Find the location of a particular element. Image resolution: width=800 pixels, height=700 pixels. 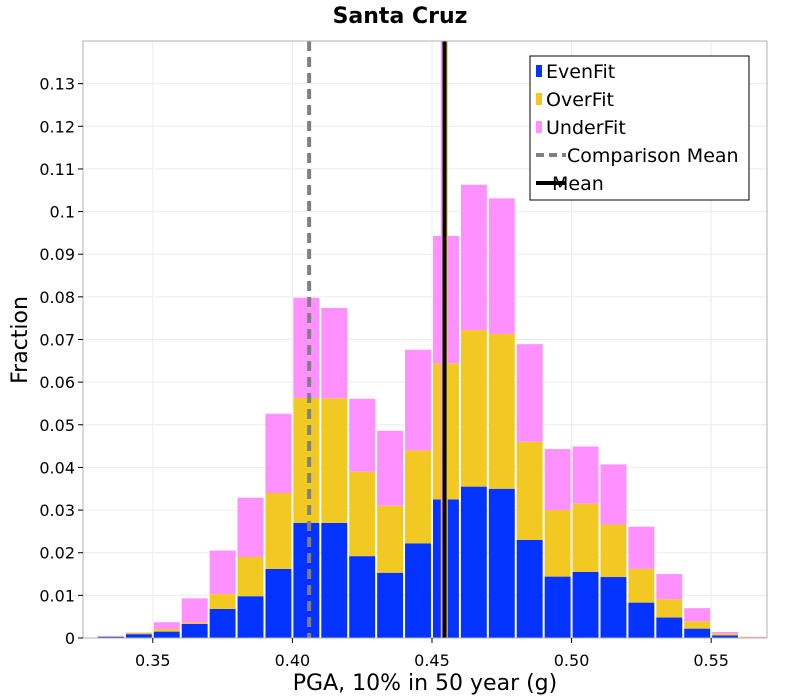

legend-box is located at coordinates (639, 128).